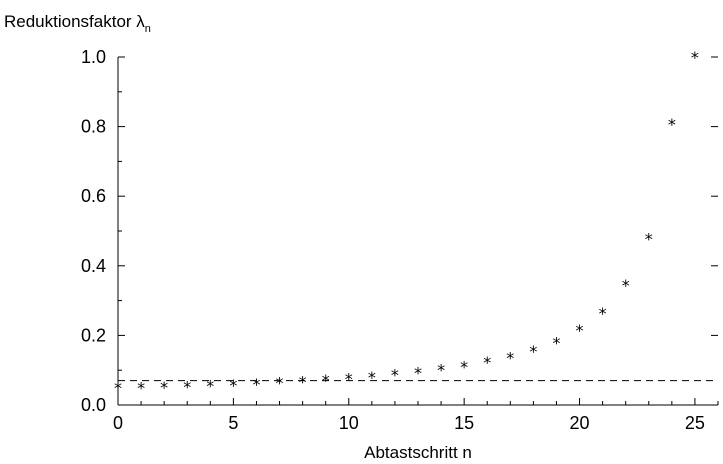  What do you see at coordinates (418, 452) in the screenshot?
I see `x-axis-title: Abtastschritt n` at bounding box center [418, 452].